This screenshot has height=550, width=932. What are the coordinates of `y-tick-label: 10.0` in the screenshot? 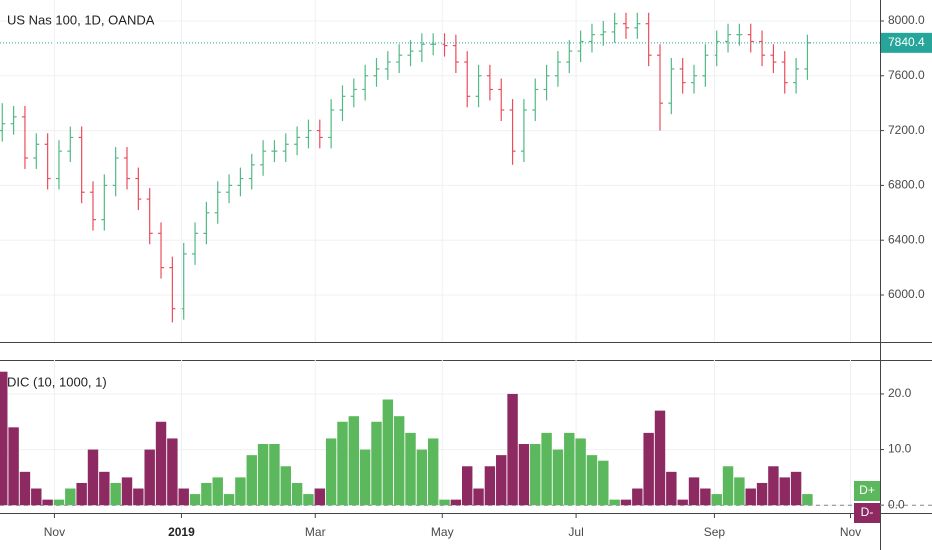 It's located at (900, 449).